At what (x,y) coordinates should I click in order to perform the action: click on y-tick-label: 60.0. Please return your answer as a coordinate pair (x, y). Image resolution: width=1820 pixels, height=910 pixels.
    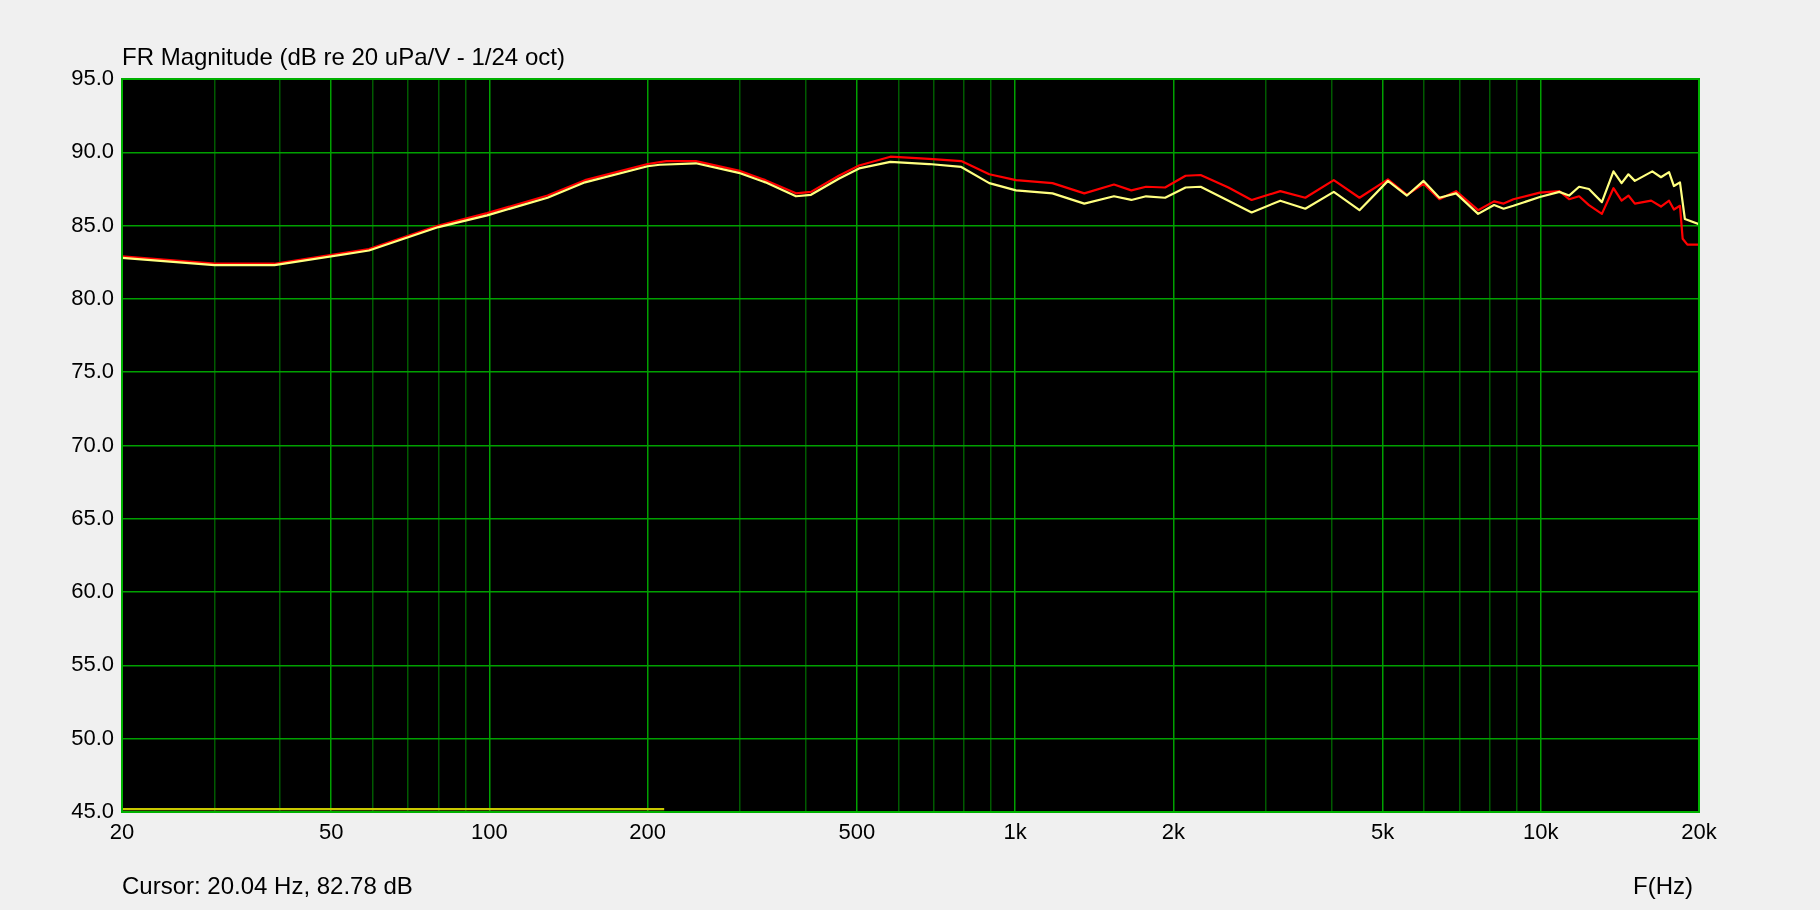
    Looking at the image, I should click on (92, 591).